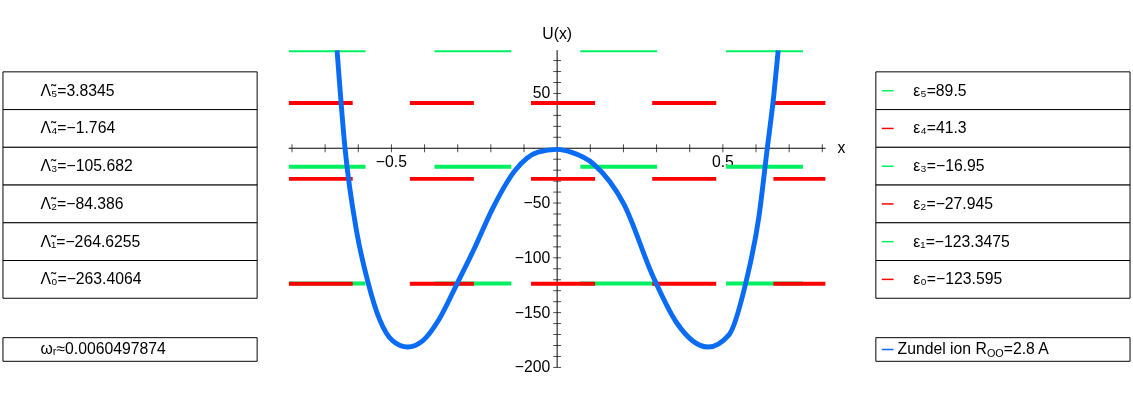 The height and width of the screenshot is (393, 1133). Describe the element at coordinates (103, 349) in the screenshot. I see `text: ωᵣ≈0.0060497874` at that location.